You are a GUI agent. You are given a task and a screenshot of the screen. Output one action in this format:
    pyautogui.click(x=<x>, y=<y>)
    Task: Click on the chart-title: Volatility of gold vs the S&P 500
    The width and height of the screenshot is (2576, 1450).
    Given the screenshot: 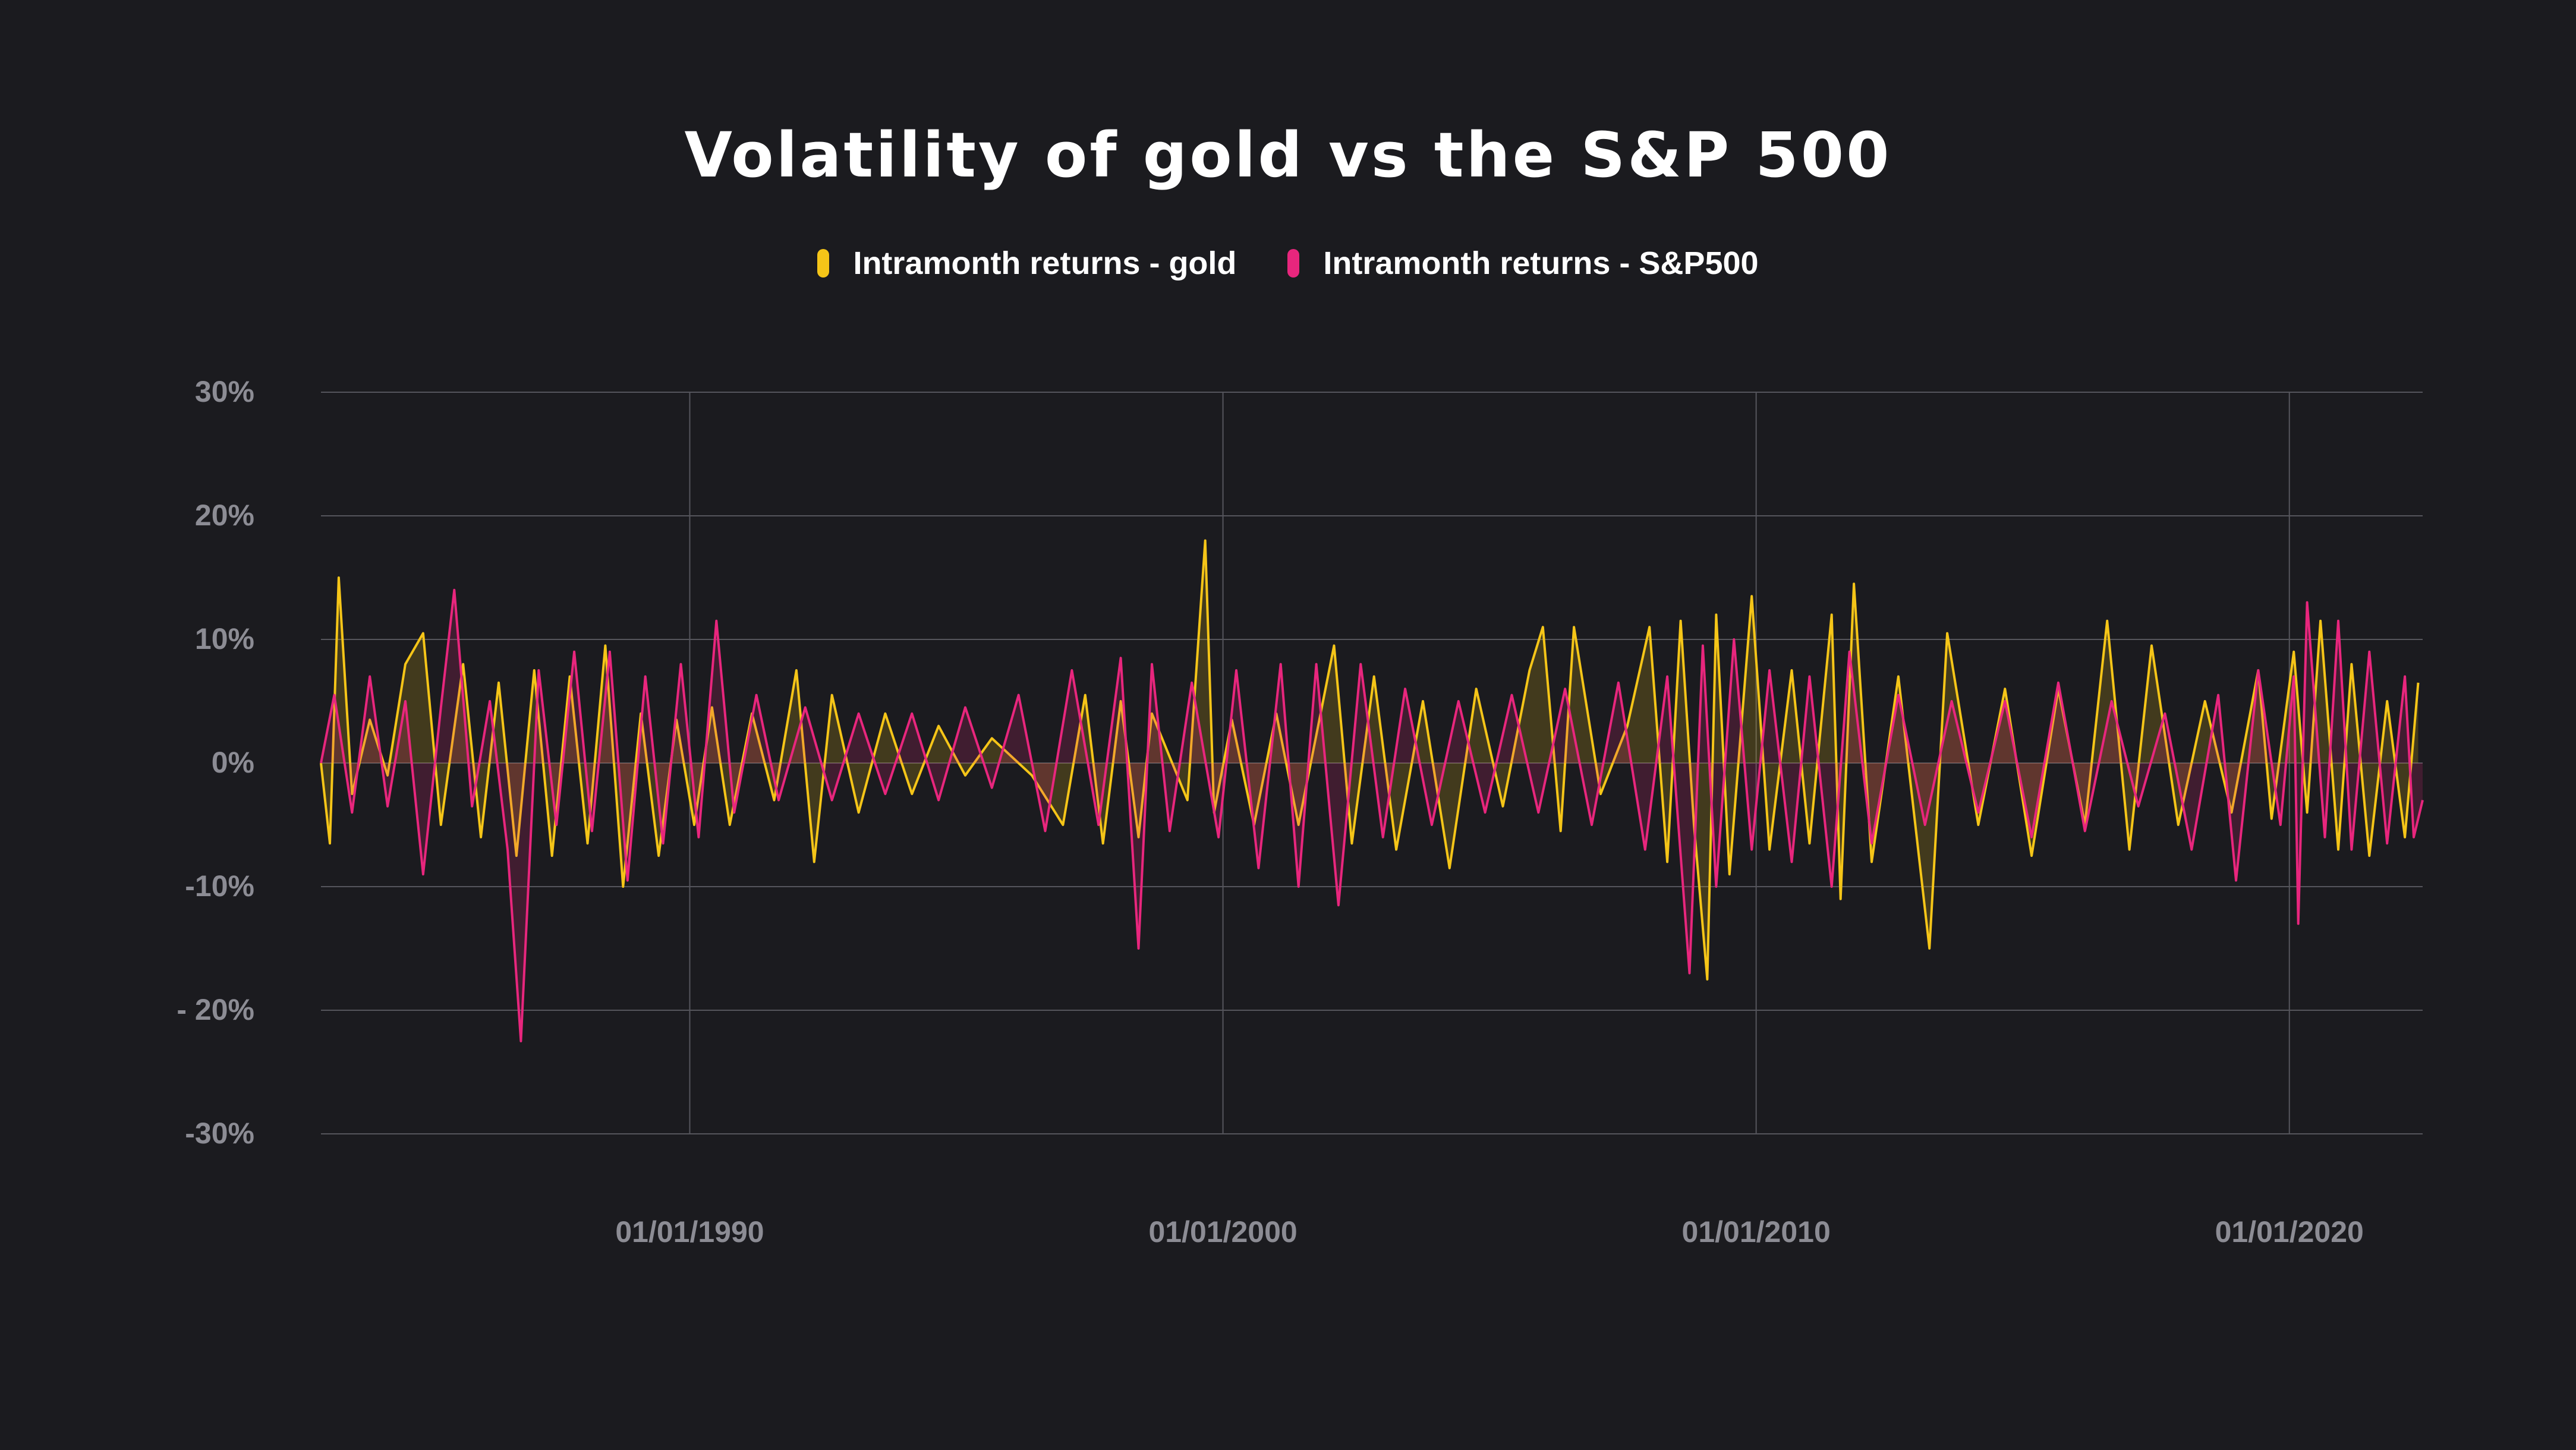 What is the action you would take?
    pyautogui.click(x=1288, y=155)
    